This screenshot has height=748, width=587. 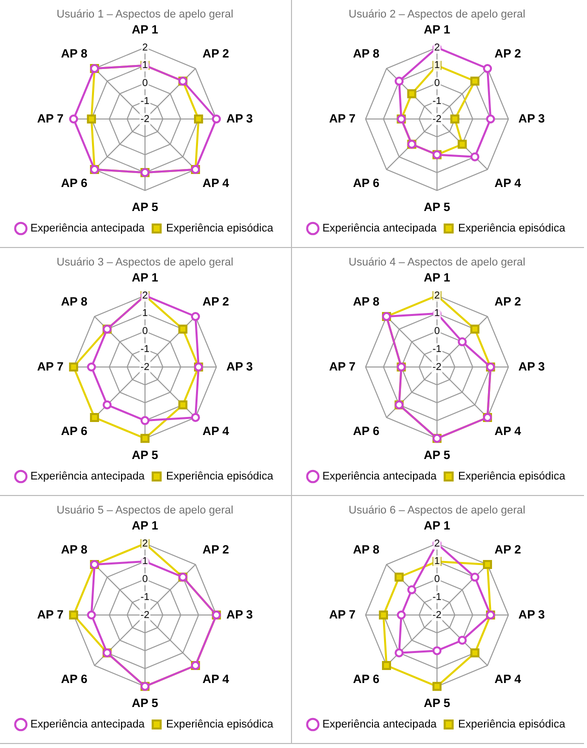 I want to click on chart-title: Usuário 2 – Aspectos de apelo geral, so click(x=437, y=14).